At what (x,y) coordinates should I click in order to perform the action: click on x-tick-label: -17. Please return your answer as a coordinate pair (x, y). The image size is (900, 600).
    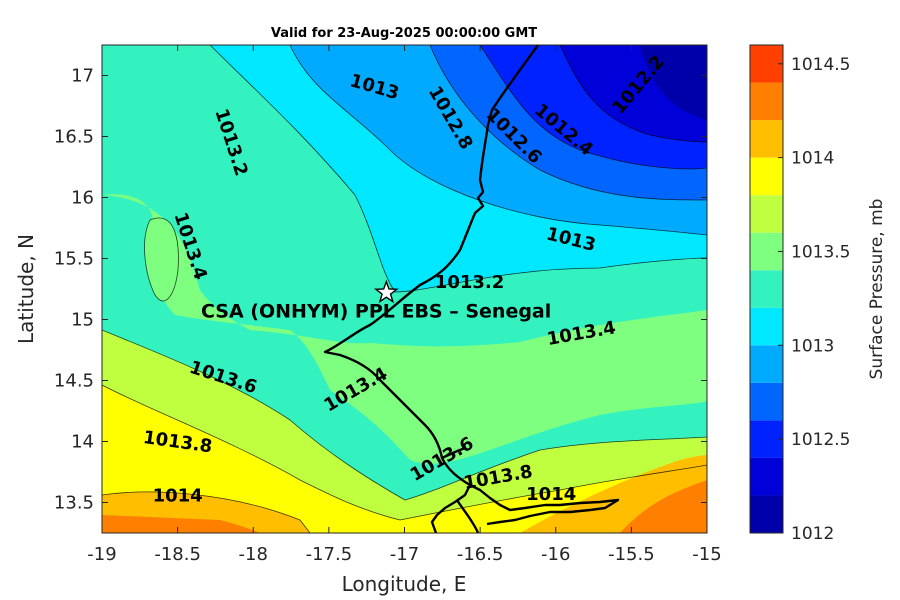
    Looking at the image, I should click on (404, 554).